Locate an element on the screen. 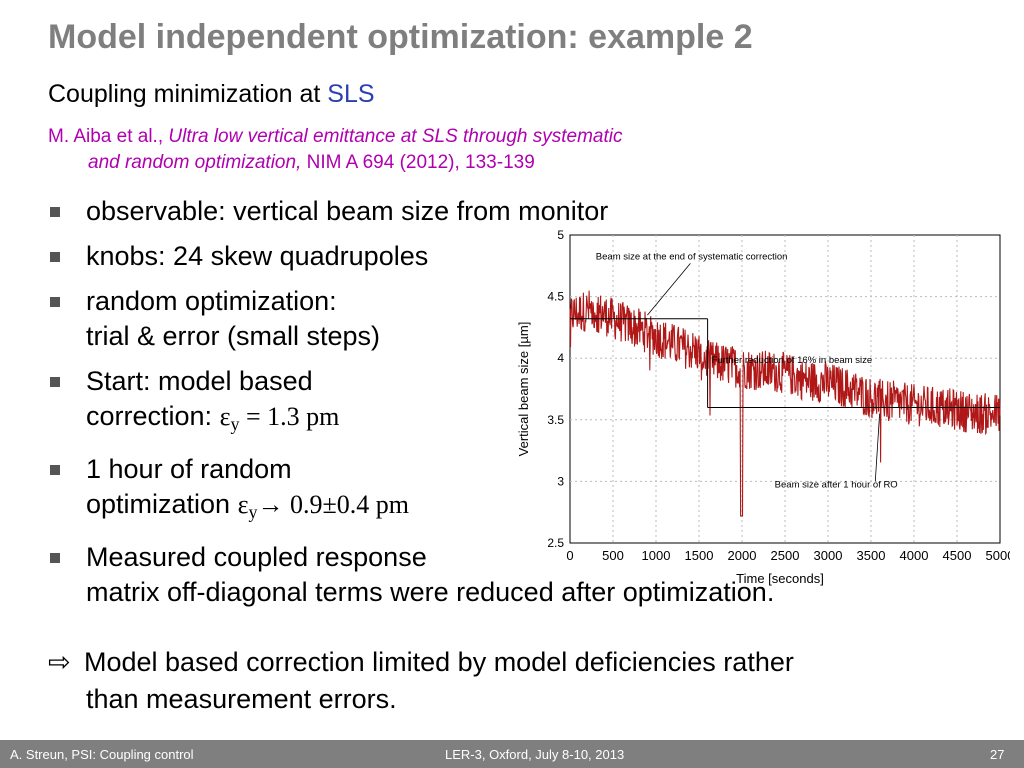 This screenshot has width=1024, height=768. x-tick-label: 3000 is located at coordinates (828, 555).